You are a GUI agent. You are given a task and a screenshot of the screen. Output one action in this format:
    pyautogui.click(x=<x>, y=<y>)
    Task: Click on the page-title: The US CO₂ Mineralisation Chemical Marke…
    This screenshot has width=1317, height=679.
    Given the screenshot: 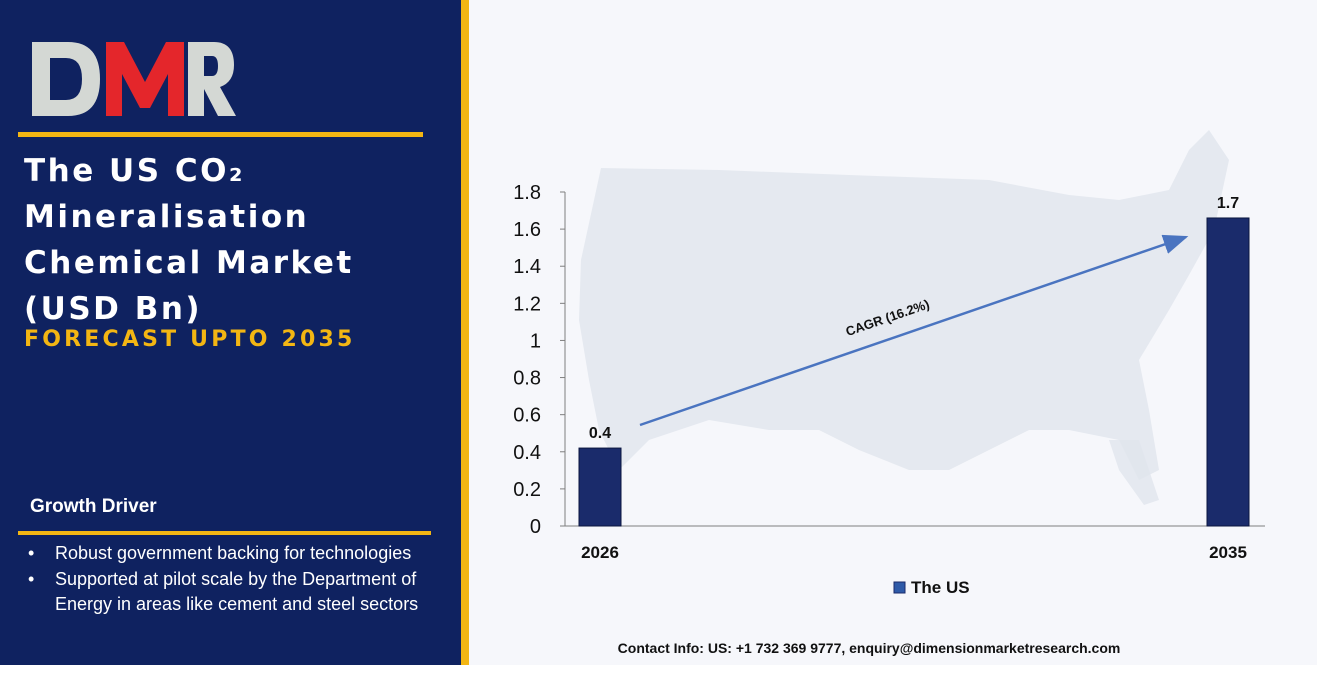 What is the action you would take?
    pyautogui.click(x=189, y=240)
    